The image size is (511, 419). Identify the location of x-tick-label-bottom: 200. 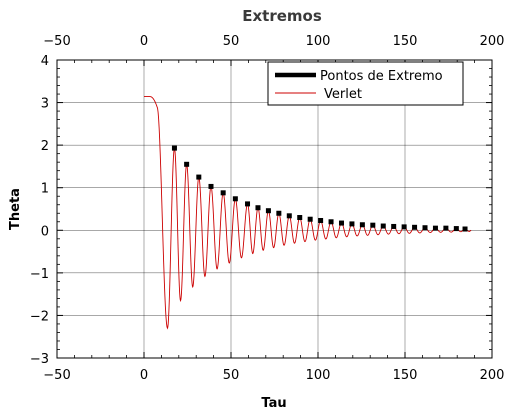
(492, 375).